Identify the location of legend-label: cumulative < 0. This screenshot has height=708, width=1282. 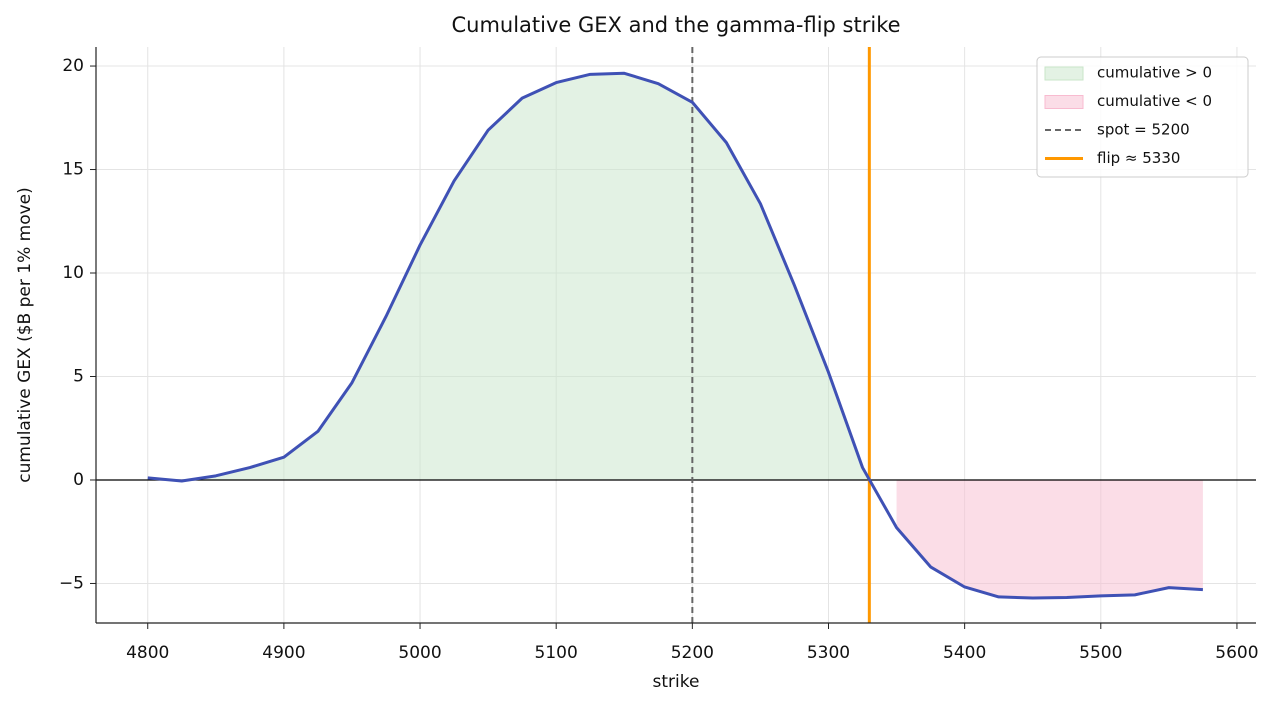
(1154, 101).